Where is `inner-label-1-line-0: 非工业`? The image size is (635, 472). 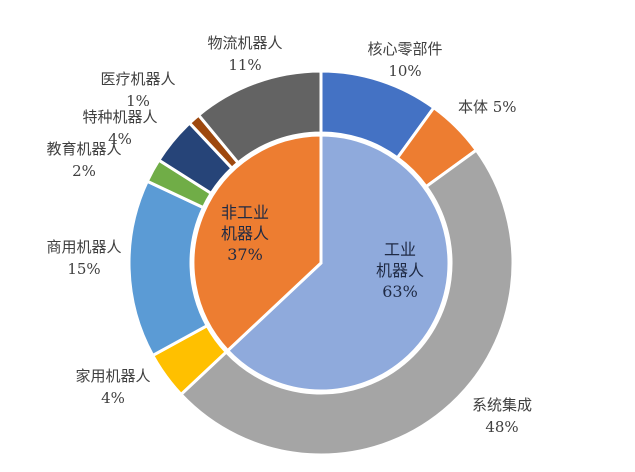
inner-label-1-line-0: 非工业 is located at coordinates (245, 212).